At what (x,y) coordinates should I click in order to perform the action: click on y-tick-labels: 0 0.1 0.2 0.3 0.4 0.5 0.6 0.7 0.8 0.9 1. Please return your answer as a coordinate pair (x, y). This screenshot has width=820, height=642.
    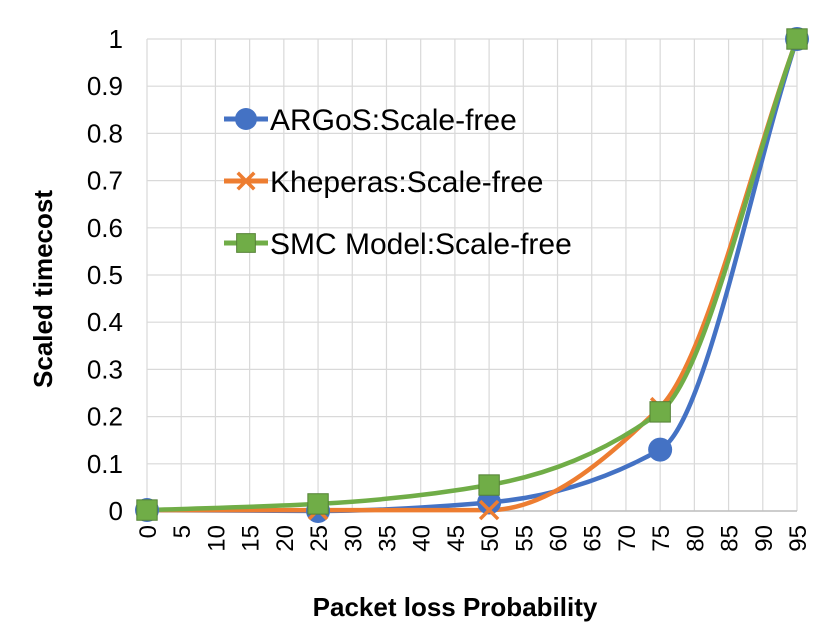
    Looking at the image, I should click on (105, 275).